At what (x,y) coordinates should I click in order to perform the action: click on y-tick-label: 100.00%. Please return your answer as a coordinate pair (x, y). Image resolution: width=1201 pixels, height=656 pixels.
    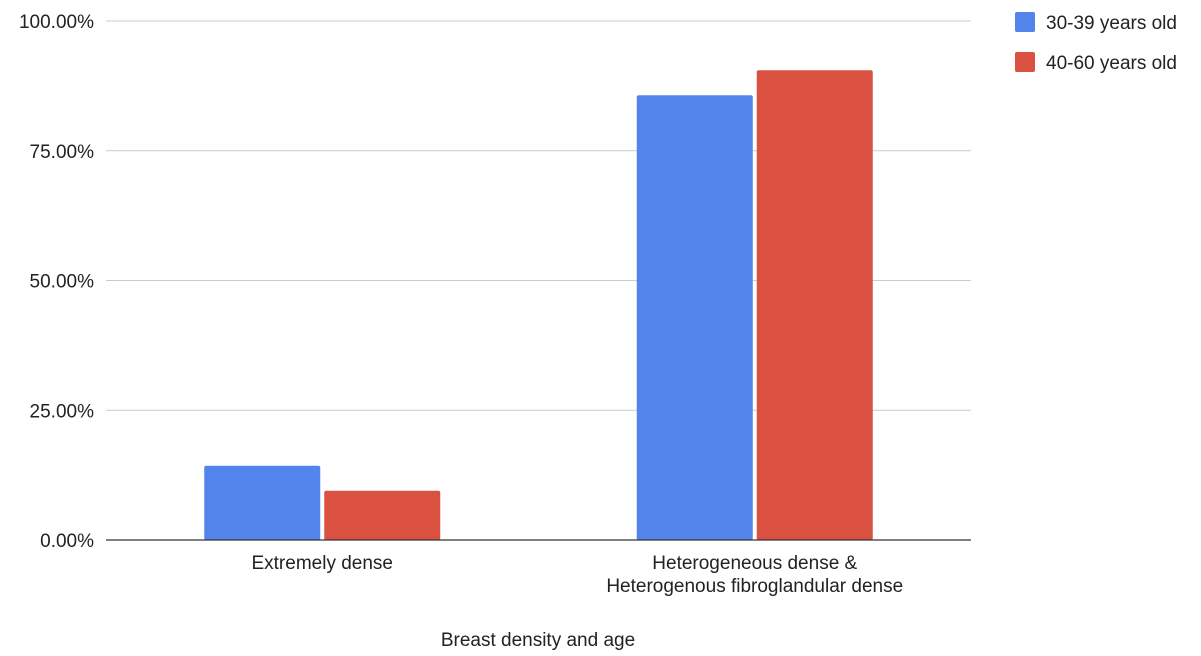
    Looking at the image, I should click on (56, 22).